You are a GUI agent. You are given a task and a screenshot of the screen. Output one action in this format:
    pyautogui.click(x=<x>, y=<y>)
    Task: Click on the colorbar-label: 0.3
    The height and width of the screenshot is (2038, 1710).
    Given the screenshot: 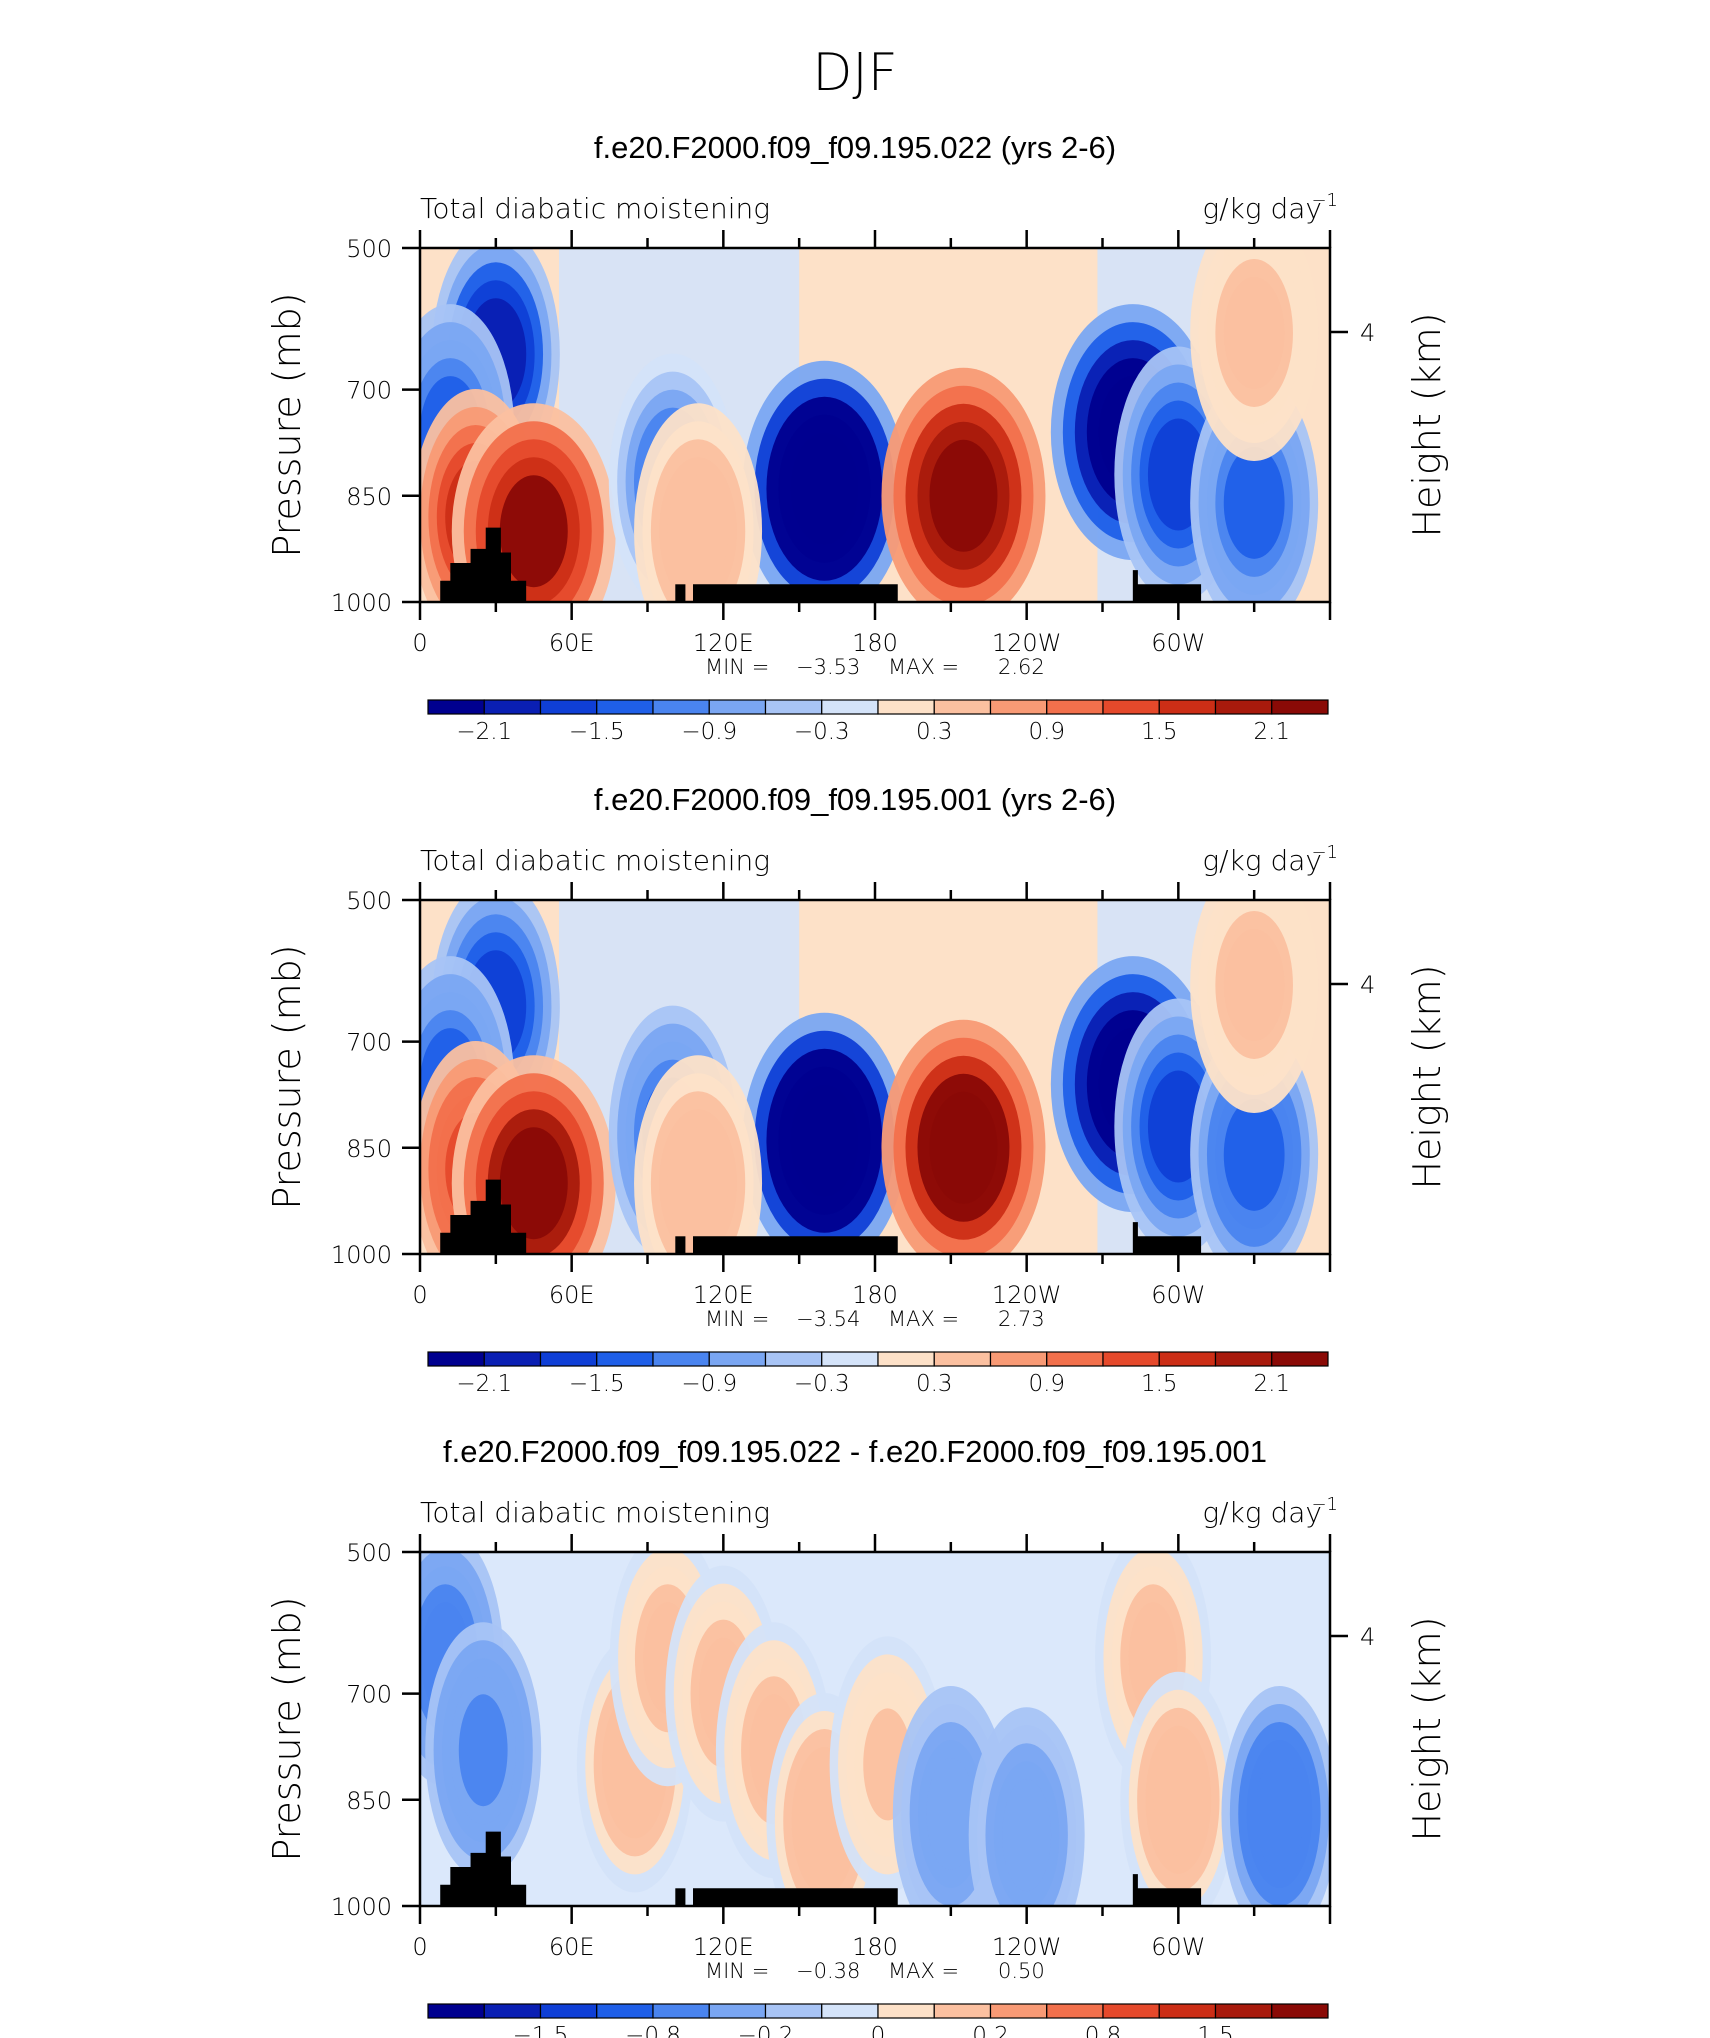 What is the action you would take?
    pyautogui.click(x=934, y=1384)
    